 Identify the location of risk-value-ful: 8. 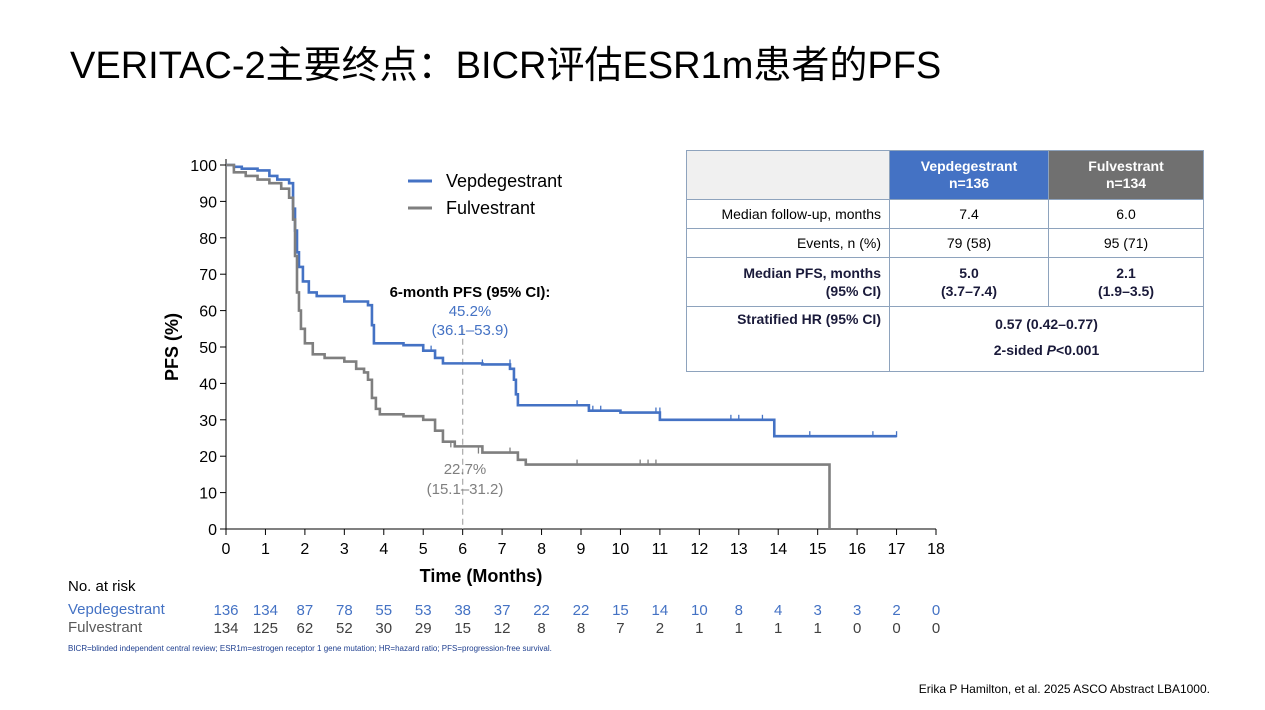
(581, 628).